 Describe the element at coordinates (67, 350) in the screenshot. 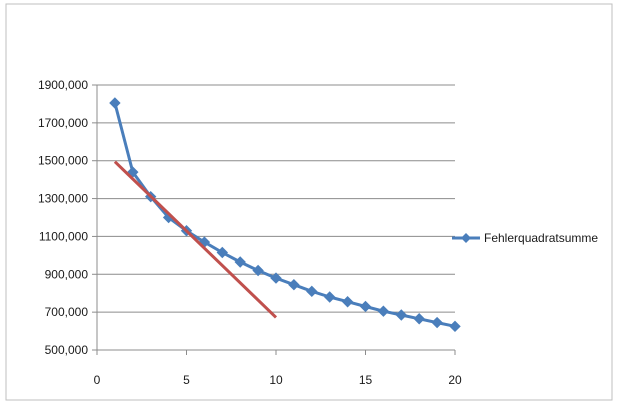

I see `y-tick-label: 500,000` at that location.